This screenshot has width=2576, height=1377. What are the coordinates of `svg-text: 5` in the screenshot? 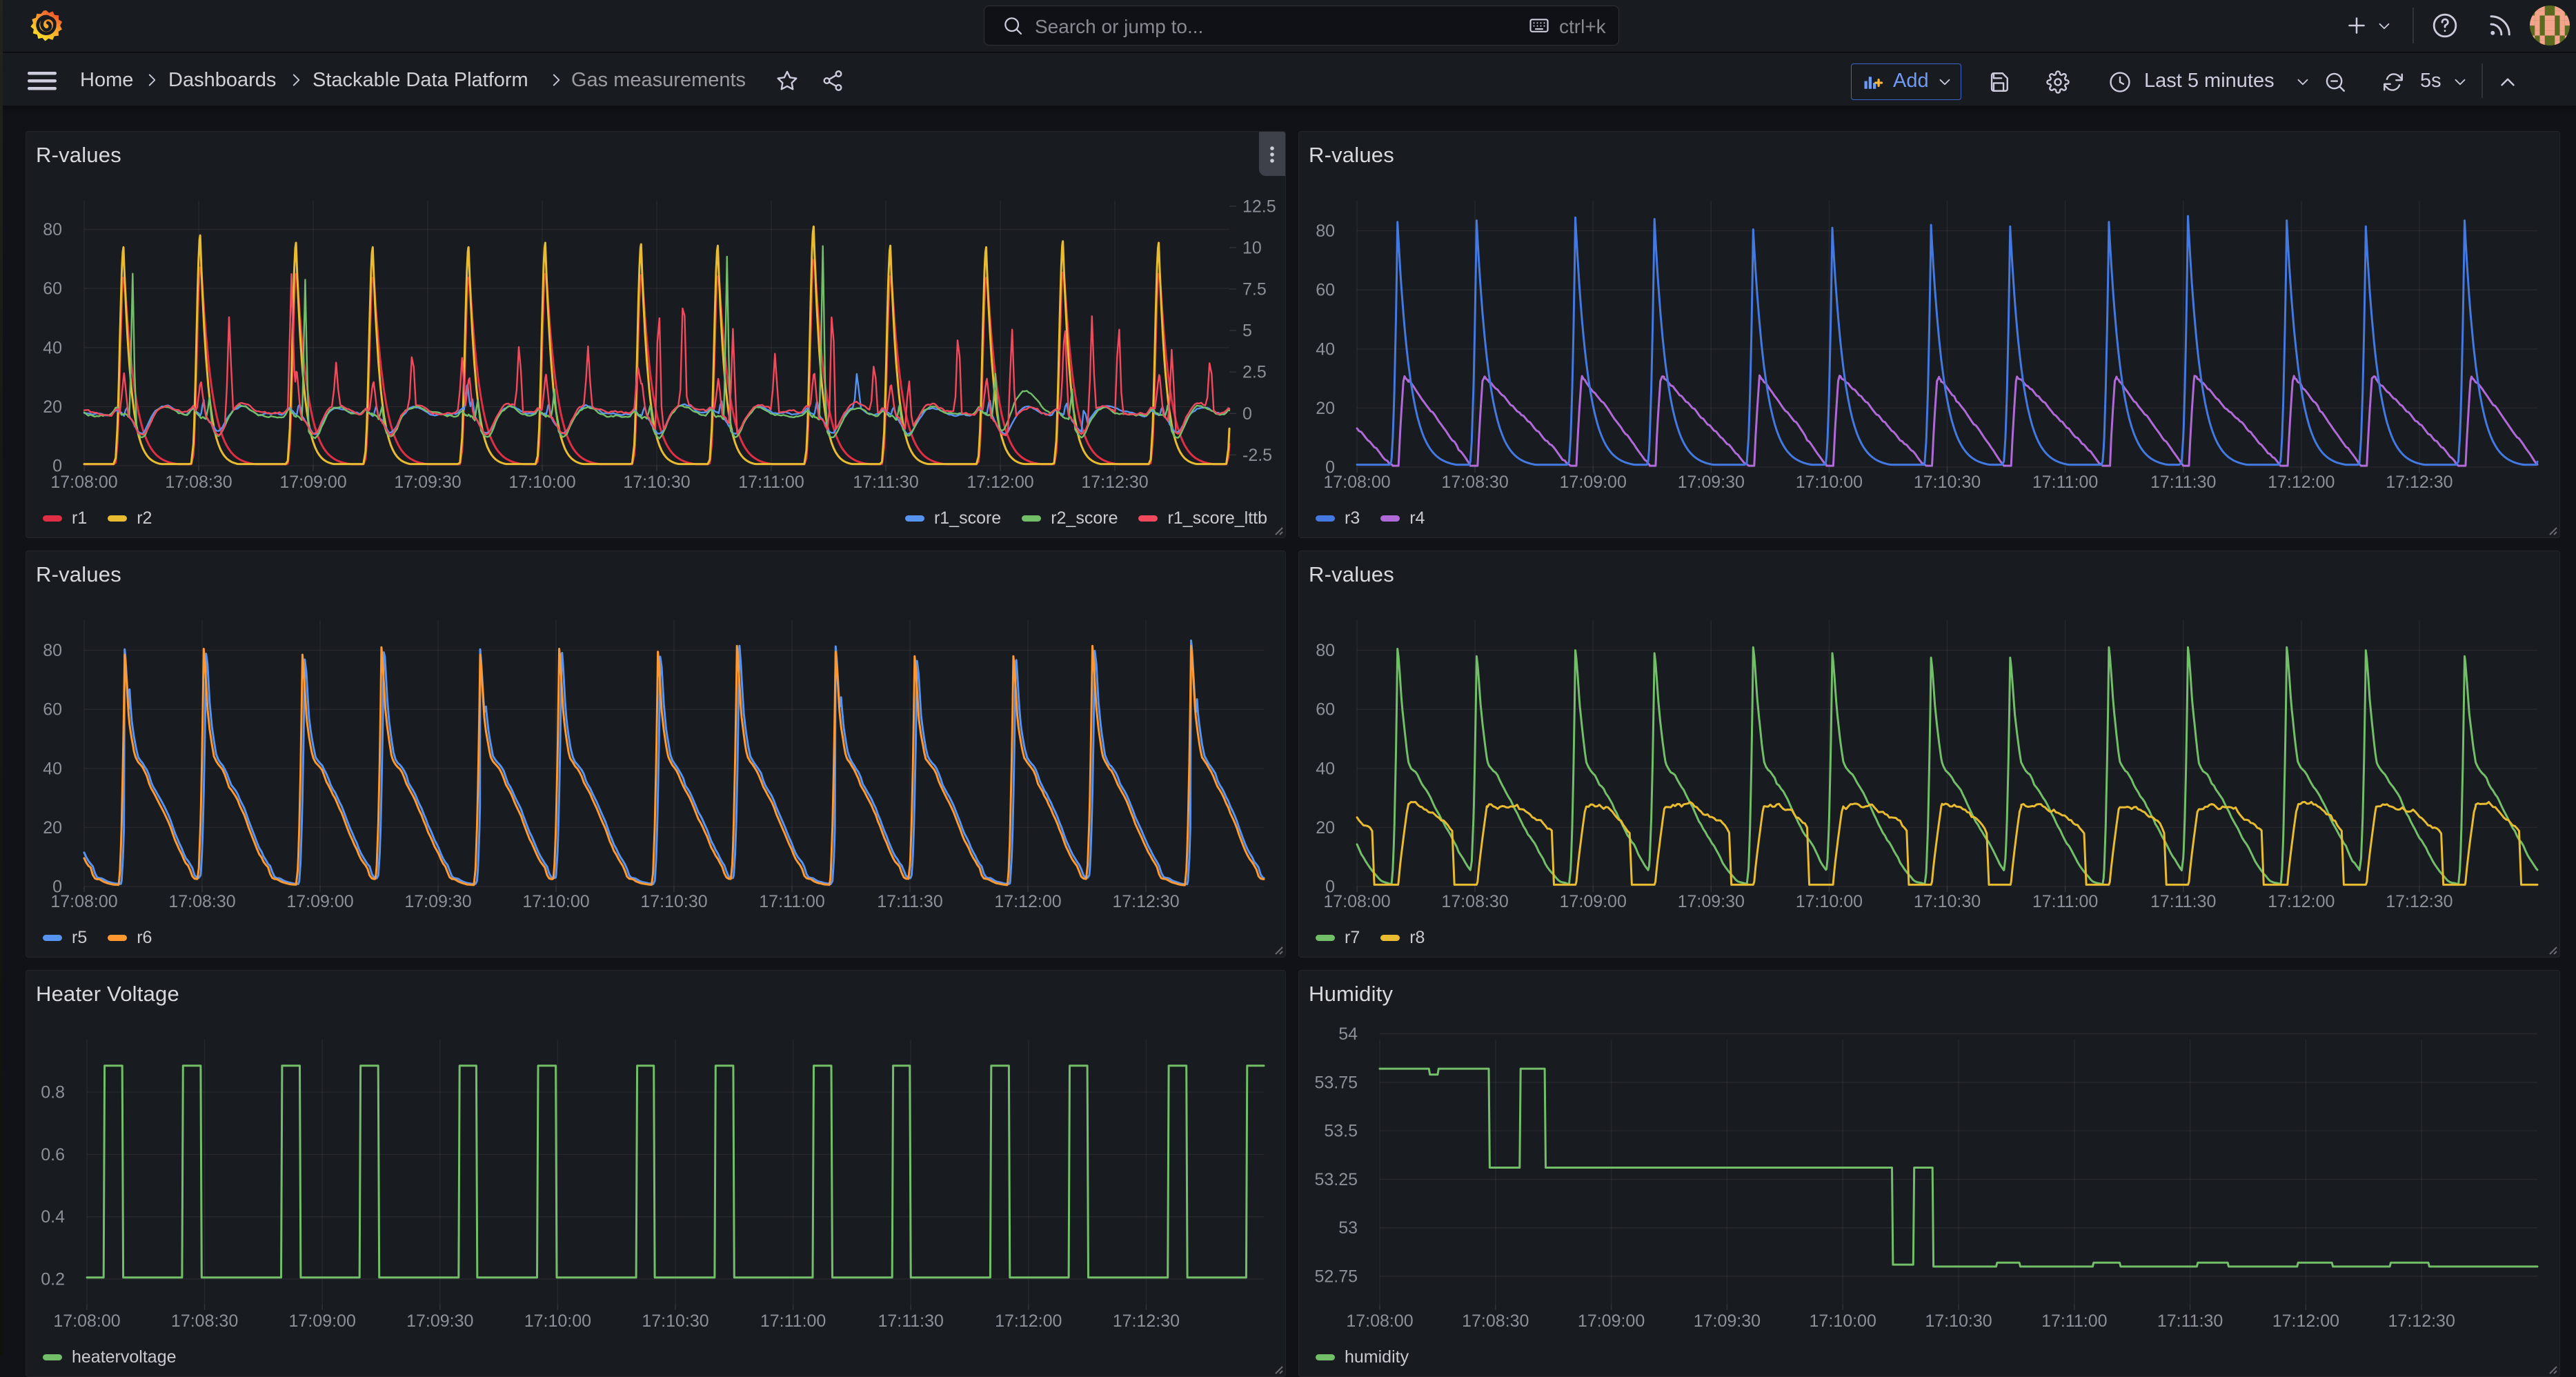 It's located at (1247, 331).